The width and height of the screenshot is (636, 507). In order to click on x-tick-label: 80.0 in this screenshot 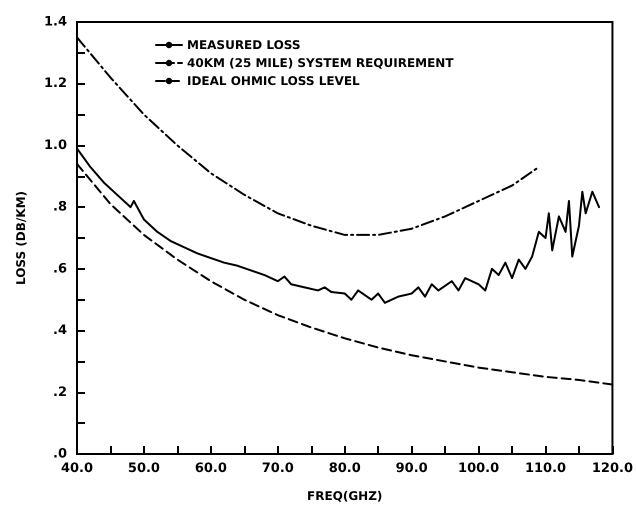, I will do `click(344, 468)`.